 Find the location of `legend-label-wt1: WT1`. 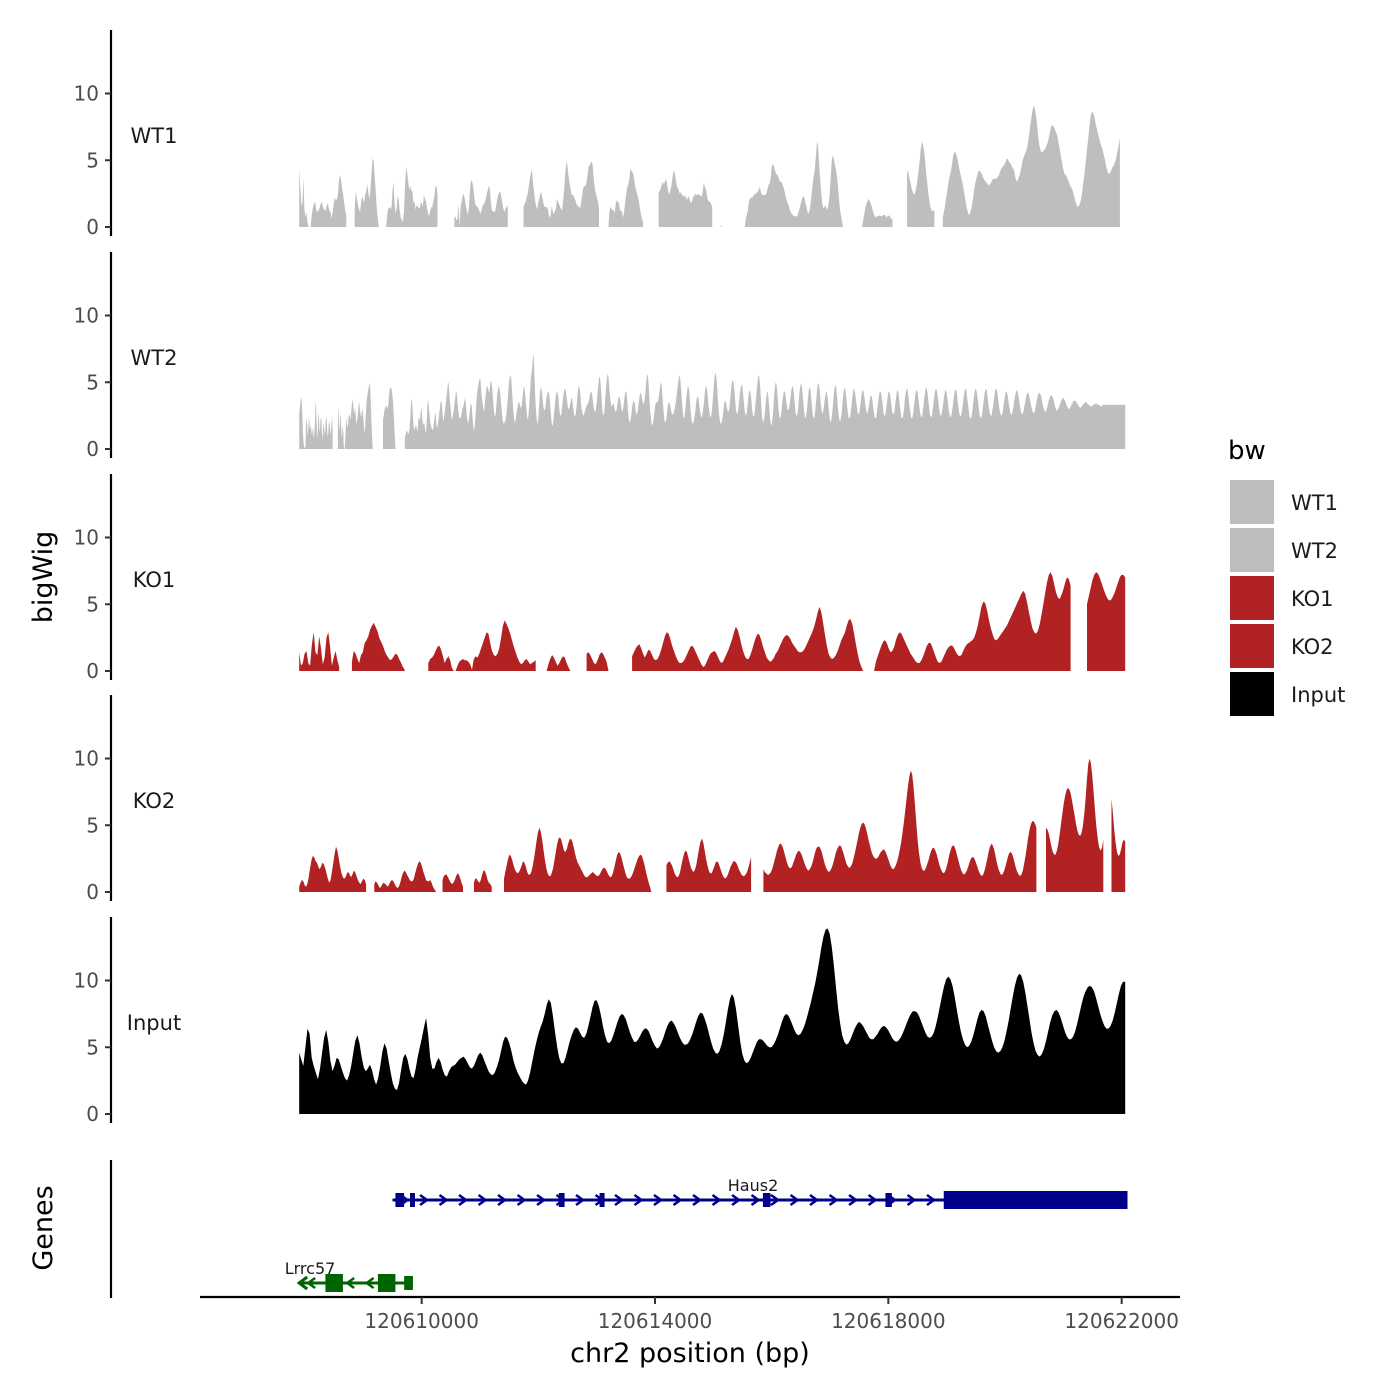

legend-label-wt1: WT1 is located at coordinates (1314, 503).